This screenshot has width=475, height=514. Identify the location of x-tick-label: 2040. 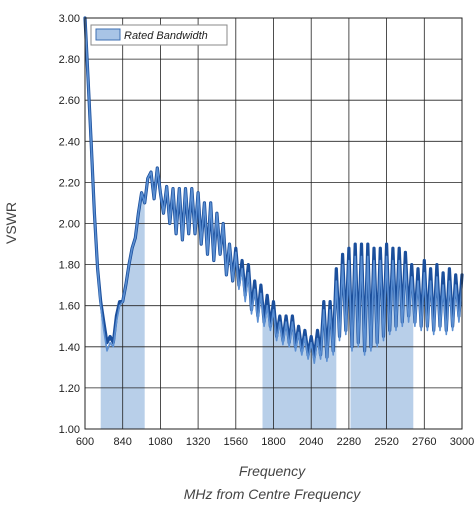
(311, 442).